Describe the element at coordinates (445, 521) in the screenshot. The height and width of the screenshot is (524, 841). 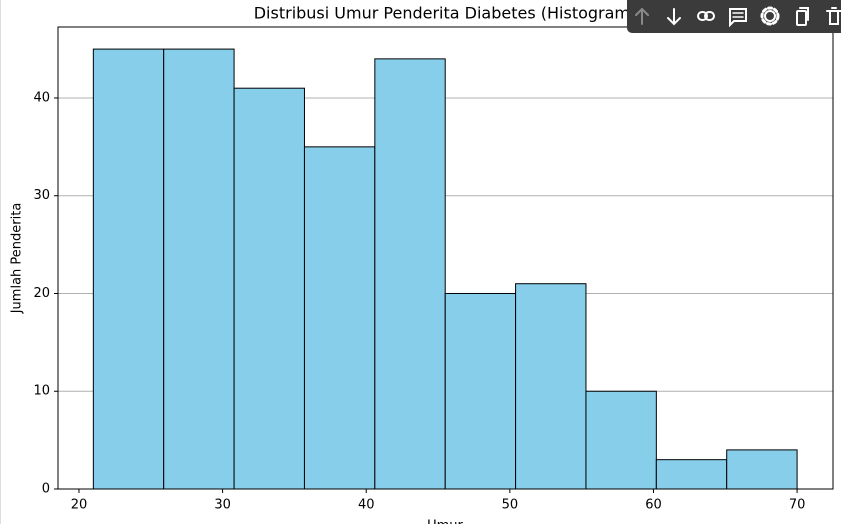
I see `x-axis-label: Umur` at that location.